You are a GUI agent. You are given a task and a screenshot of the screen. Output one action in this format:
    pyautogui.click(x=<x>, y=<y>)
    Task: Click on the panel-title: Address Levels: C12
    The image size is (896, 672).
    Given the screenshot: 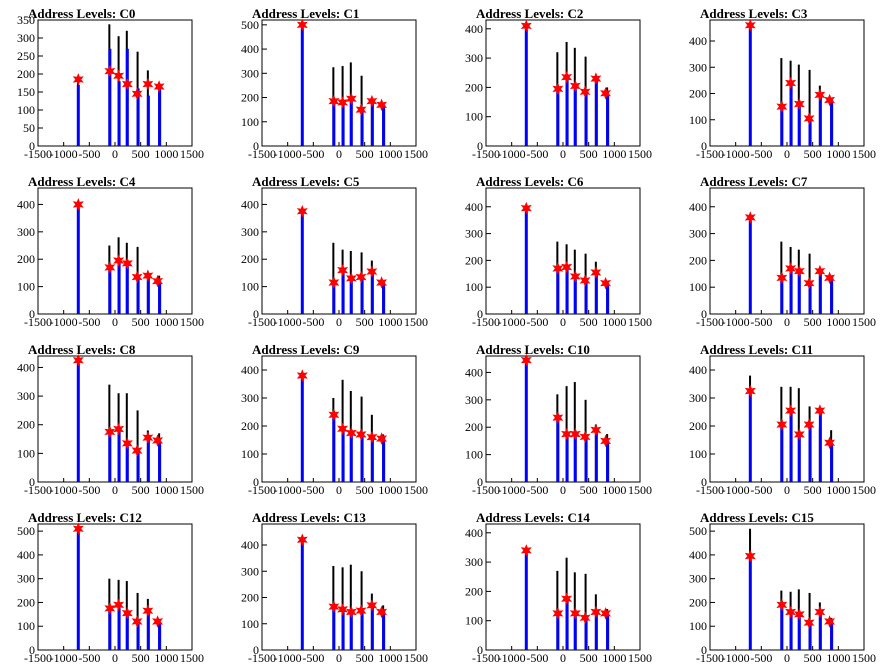 What is the action you would take?
    pyautogui.click(x=85, y=517)
    